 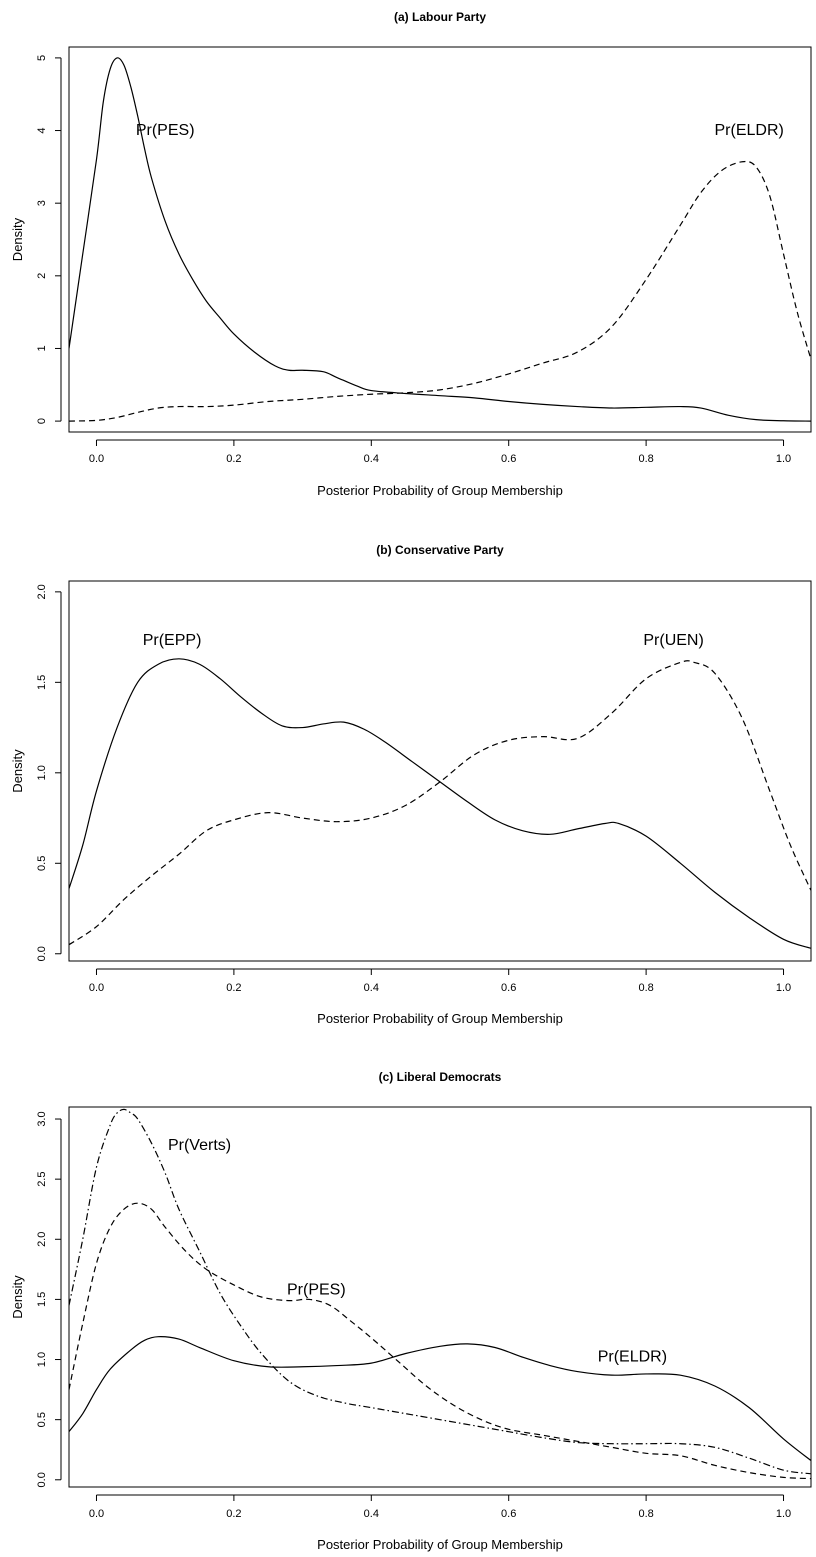 I want to click on series-annotation: Pr(EPP), so click(x=172, y=640).